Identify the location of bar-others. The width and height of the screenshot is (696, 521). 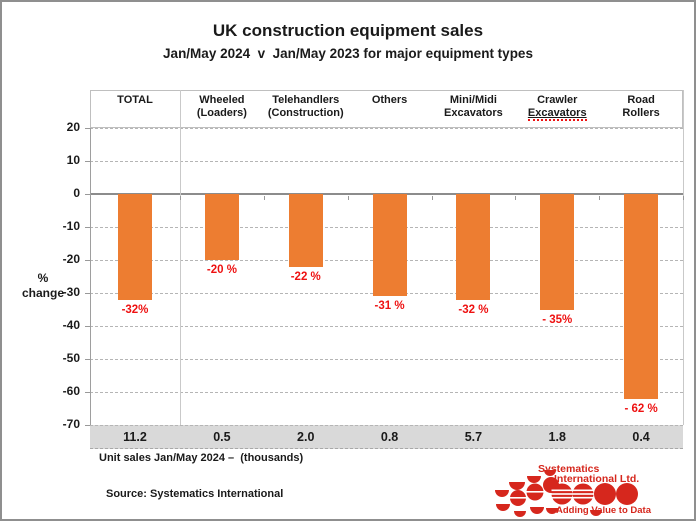
(389, 245).